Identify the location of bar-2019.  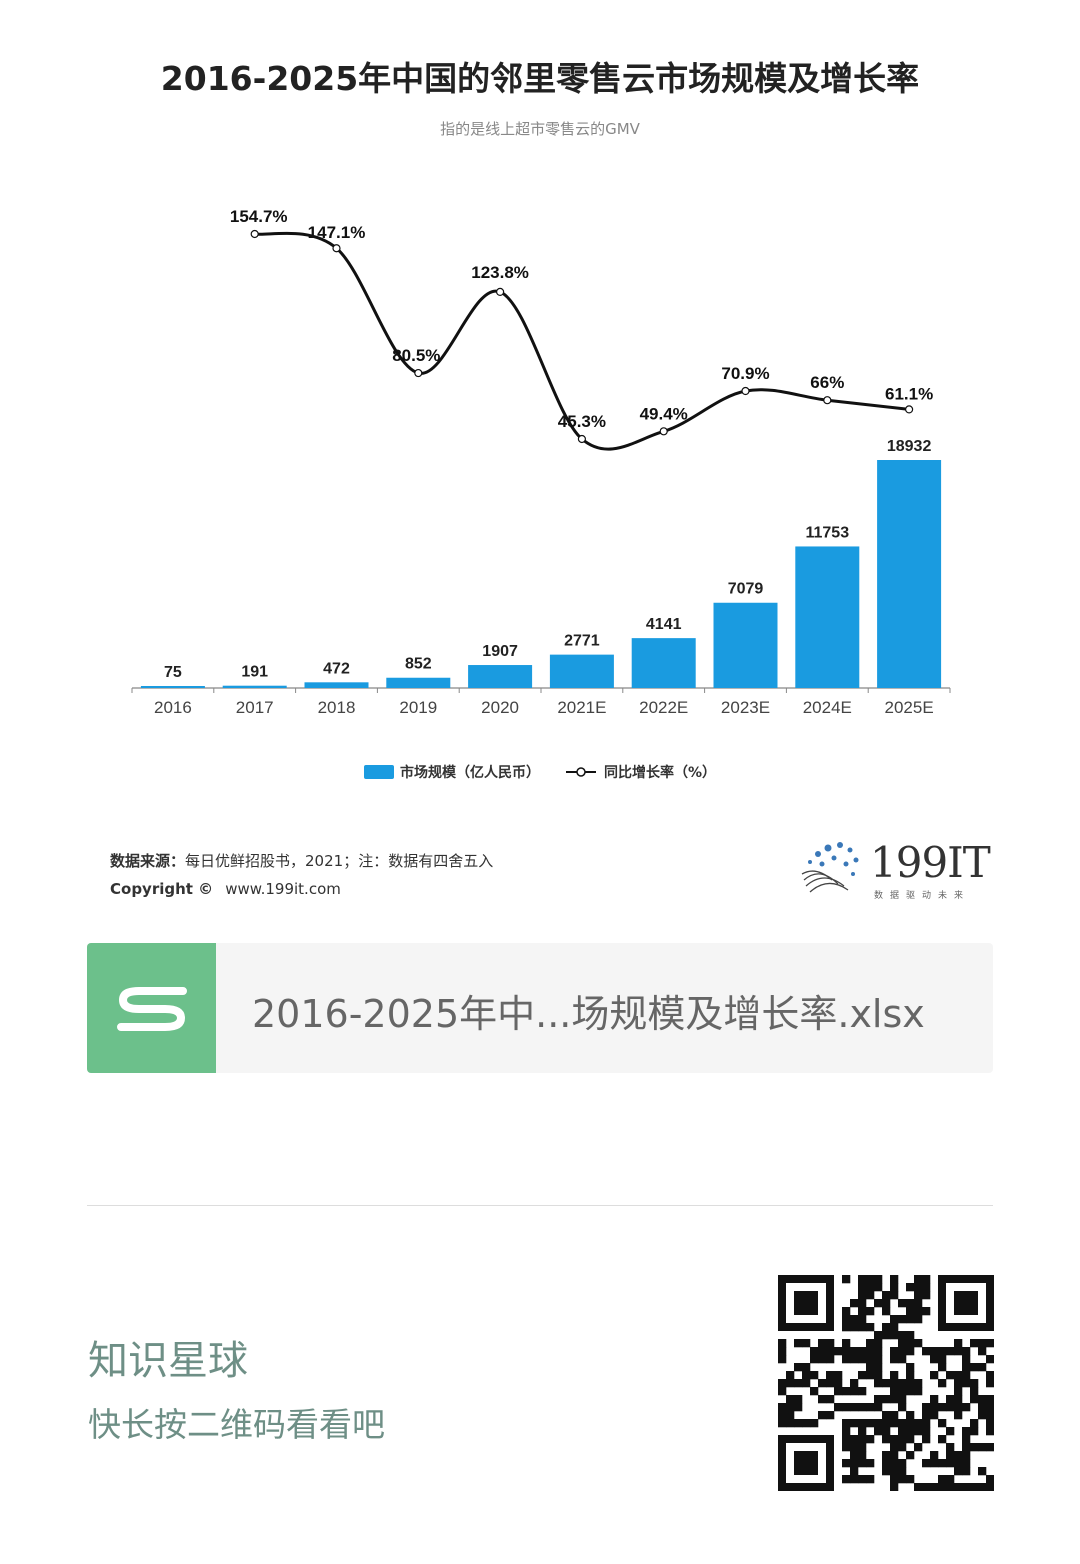
(418, 682).